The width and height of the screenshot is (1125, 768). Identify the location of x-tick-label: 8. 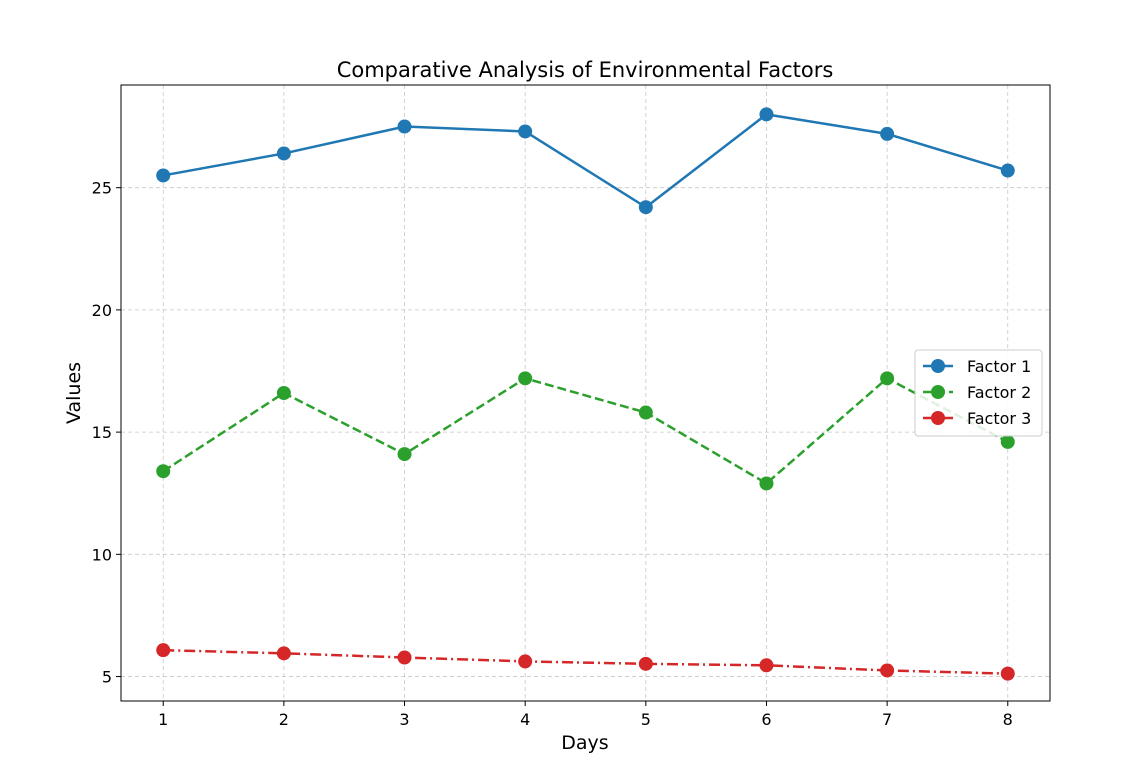
(1008, 719).